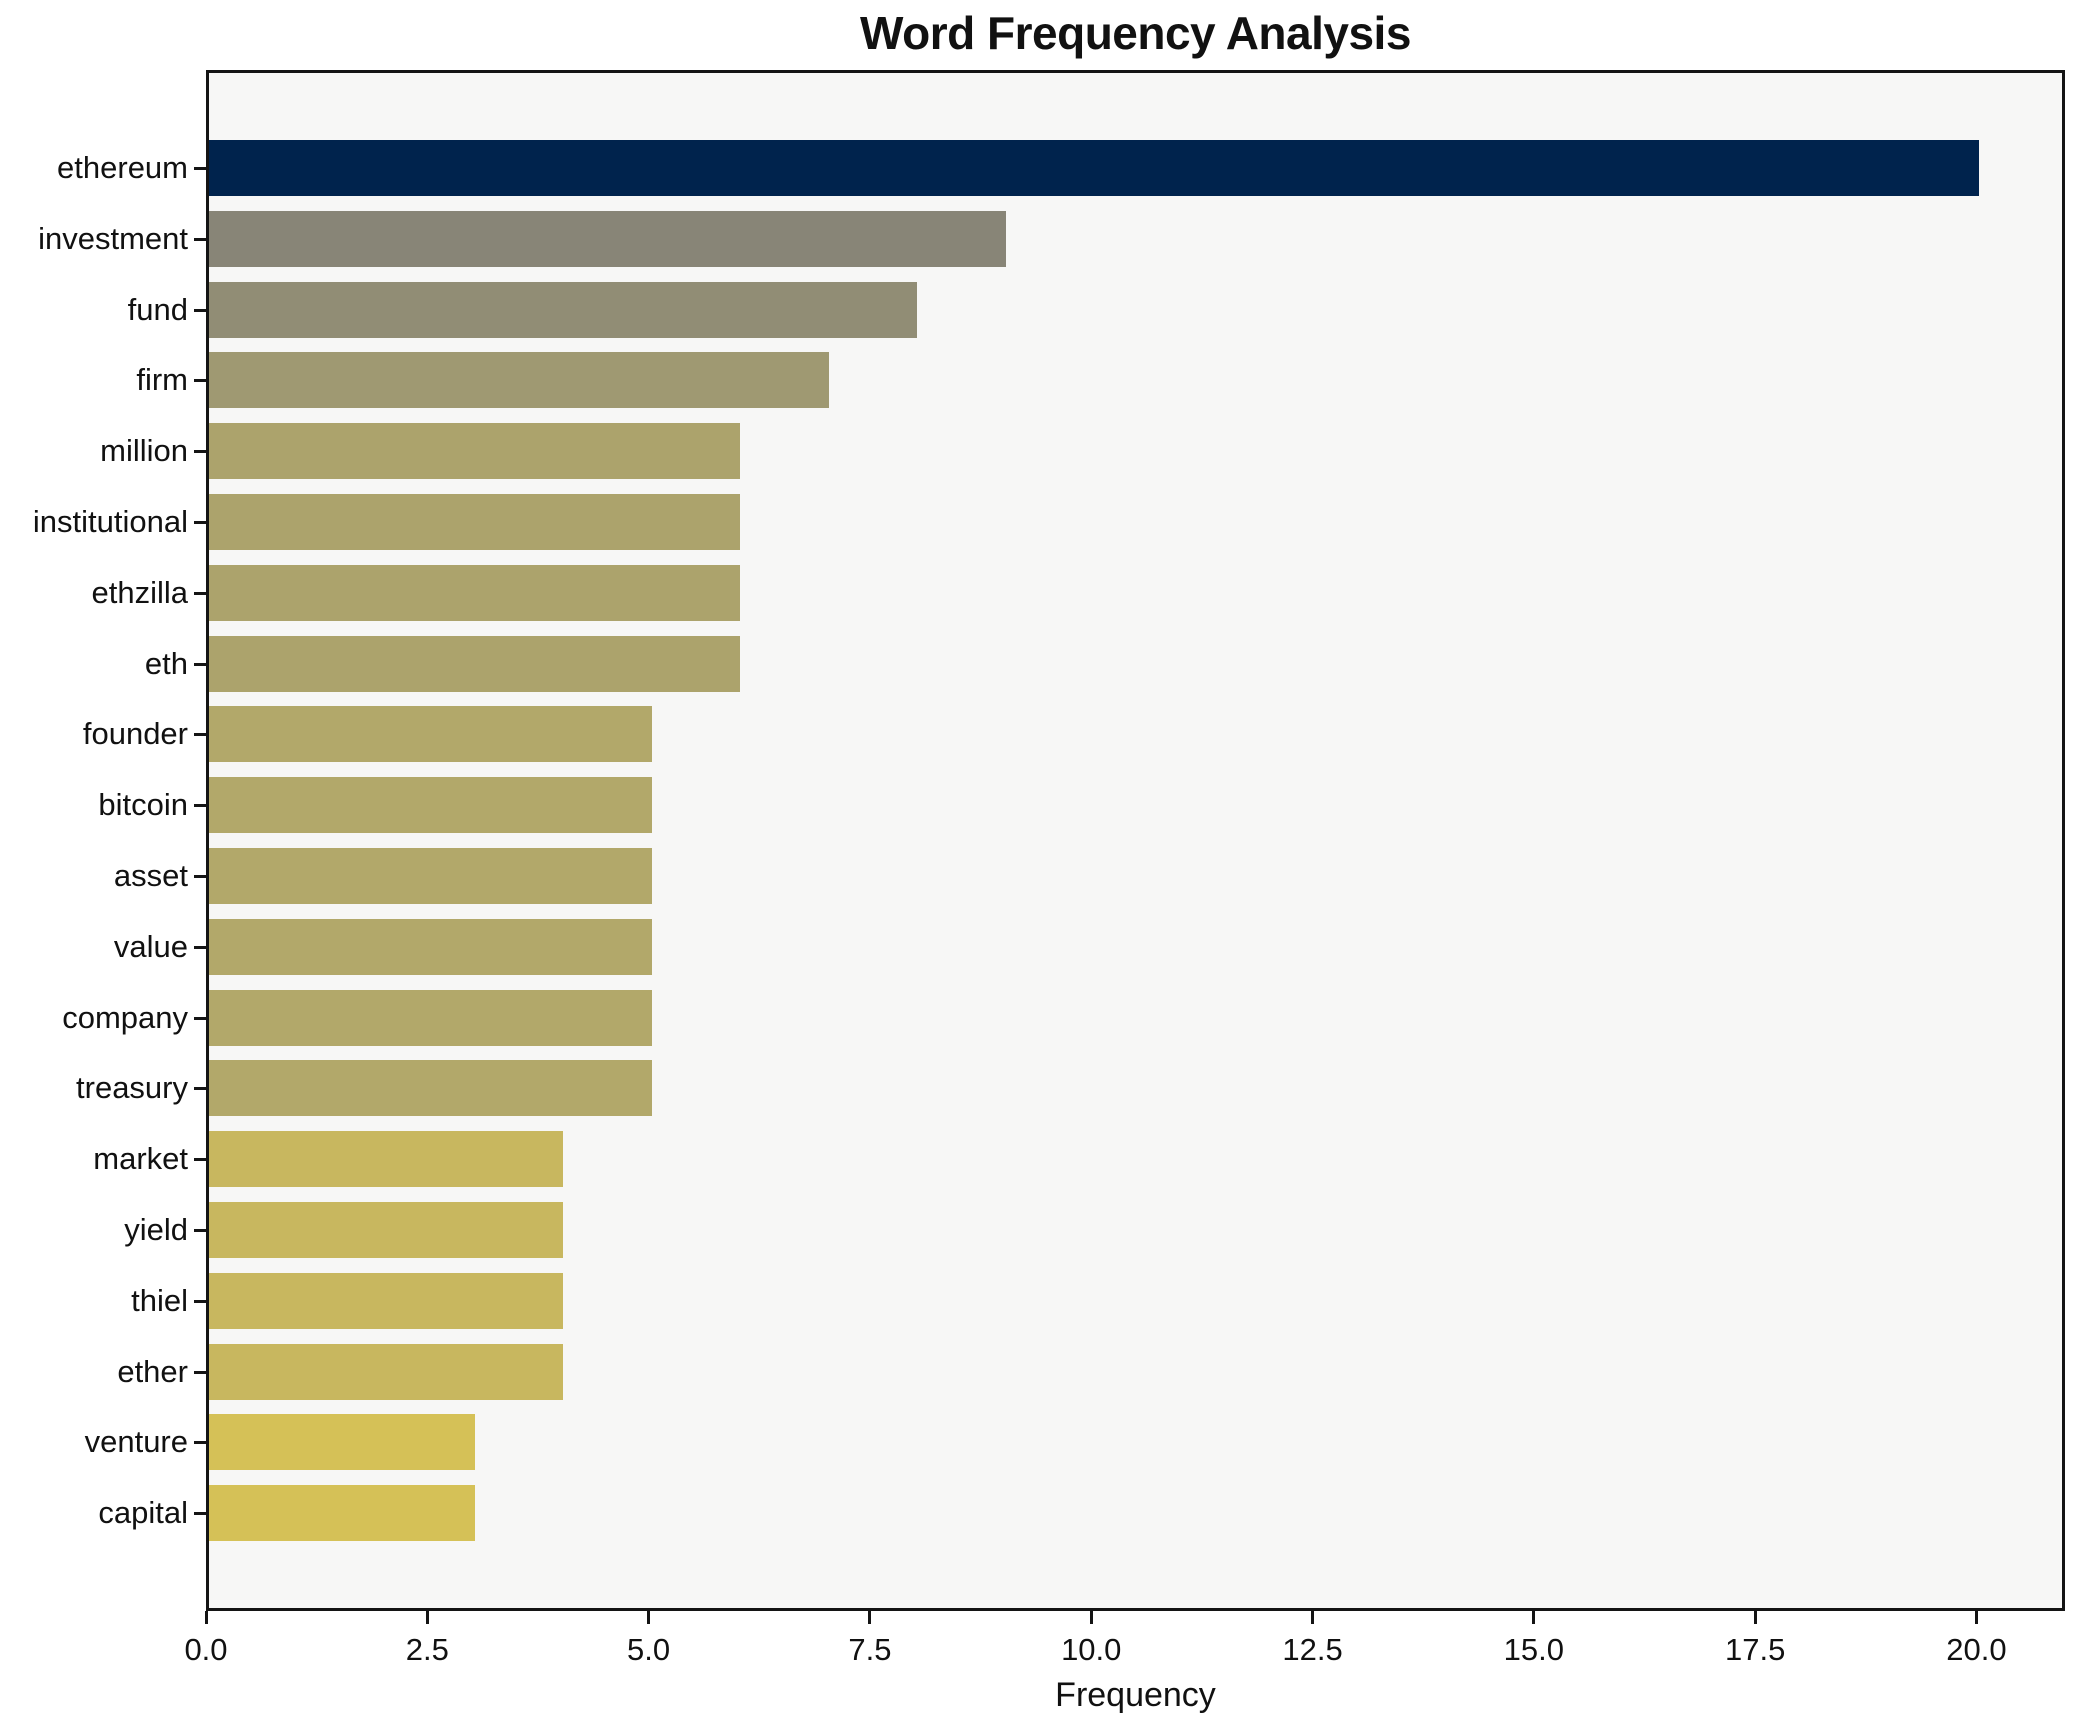 The height and width of the screenshot is (1722, 2086). What do you see at coordinates (110, 521) in the screenshot?
I see `y-tick-label-institutional: institutional` at bounding box center [110, 521].